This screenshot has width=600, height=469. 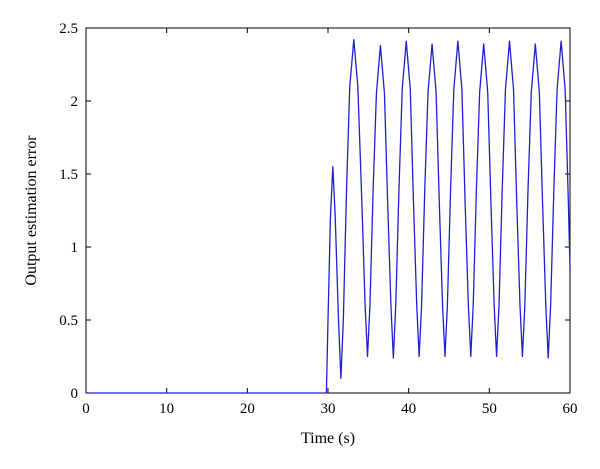 What do you see at coordinates (75, 248) in the screenshot?
I see `y-tick-label: 1` at bounding box center [75, 248].